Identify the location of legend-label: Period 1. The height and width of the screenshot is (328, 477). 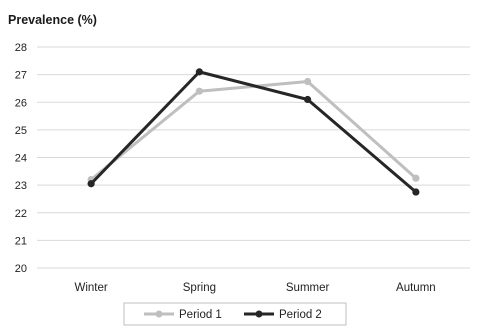
(200, 315).